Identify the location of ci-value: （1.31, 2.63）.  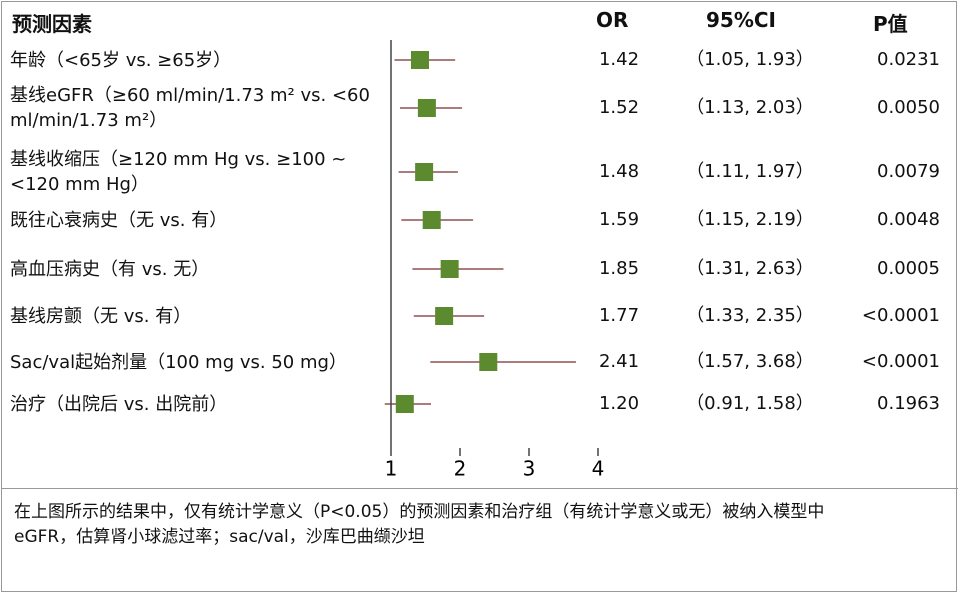
(750, 268).